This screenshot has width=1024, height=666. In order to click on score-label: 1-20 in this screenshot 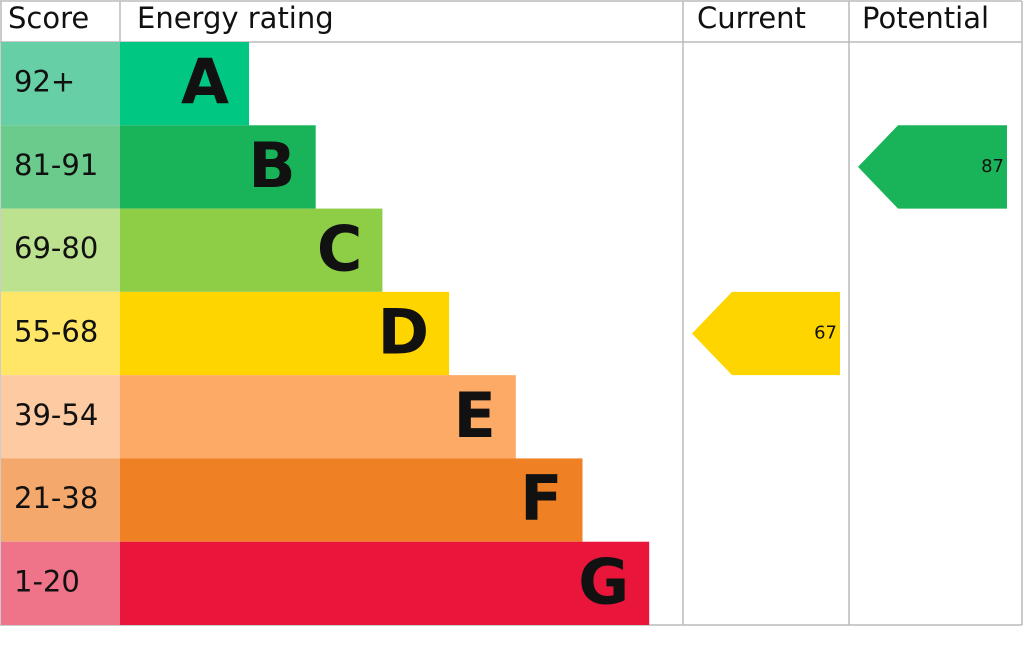, I will do `click(47, 581)`.